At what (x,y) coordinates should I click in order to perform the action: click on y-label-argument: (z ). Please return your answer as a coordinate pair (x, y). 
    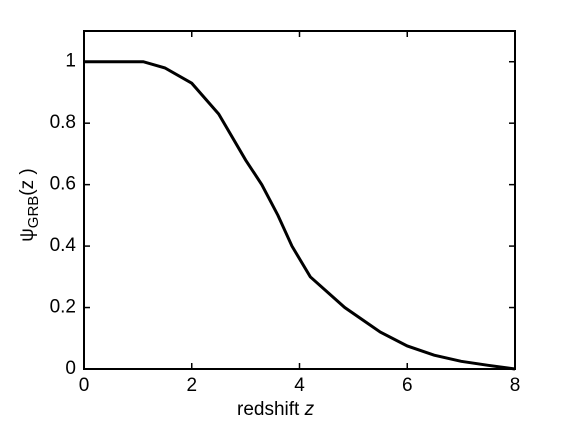
    Looking at the image, I should click on (27, 181).